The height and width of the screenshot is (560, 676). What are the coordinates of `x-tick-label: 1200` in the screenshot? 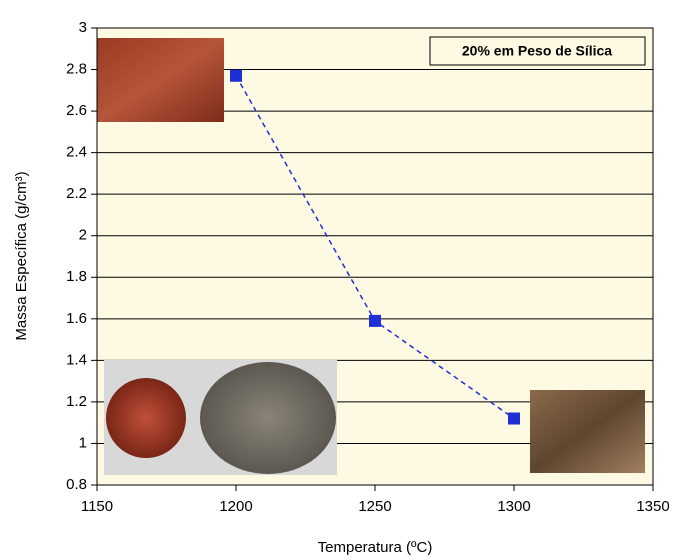 It's located at (235, 506).